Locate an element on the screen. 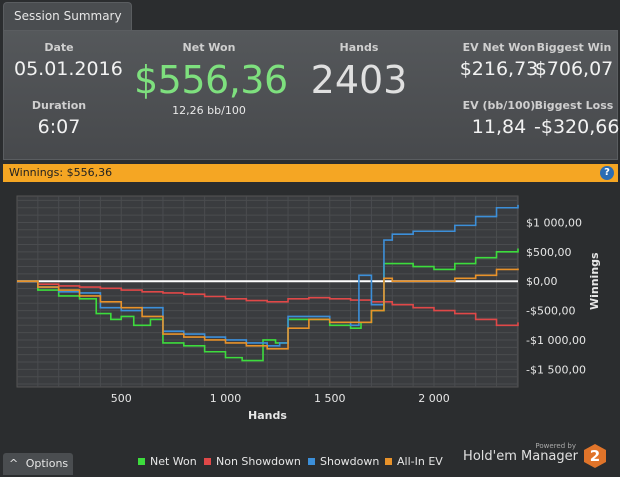  duration-value: 6:07 is located at coordinates (59, 127).